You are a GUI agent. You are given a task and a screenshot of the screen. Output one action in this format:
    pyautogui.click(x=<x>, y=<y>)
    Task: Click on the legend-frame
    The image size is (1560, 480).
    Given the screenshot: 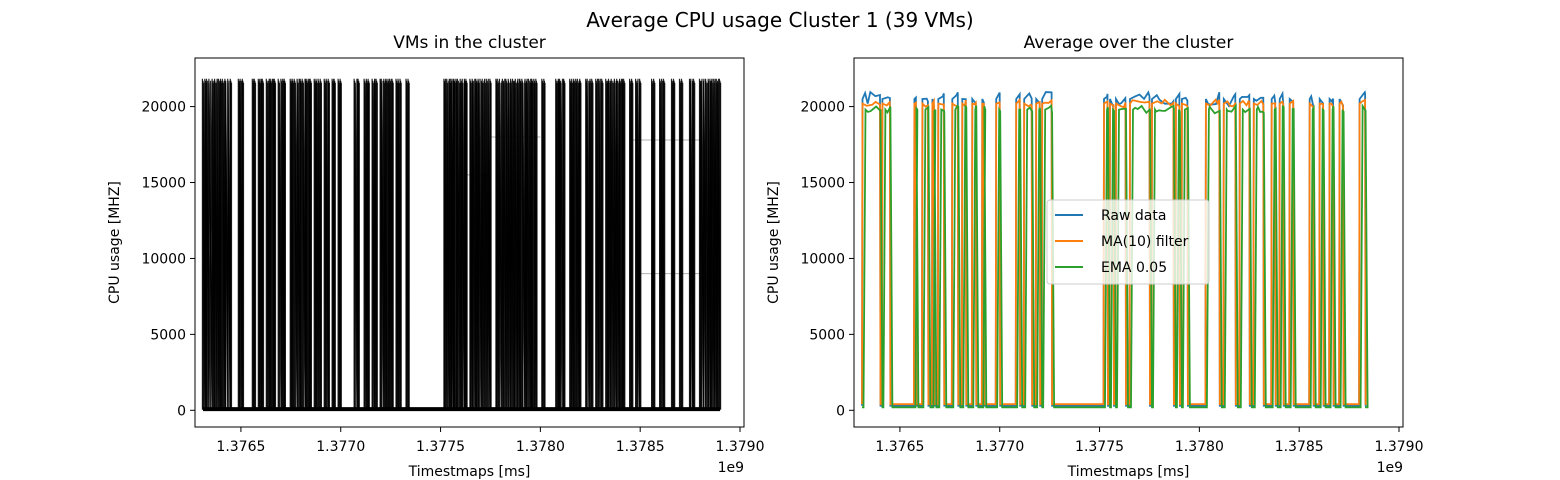 What is the action you would take?
    pyautogui.click(x=1128, y=242)
    